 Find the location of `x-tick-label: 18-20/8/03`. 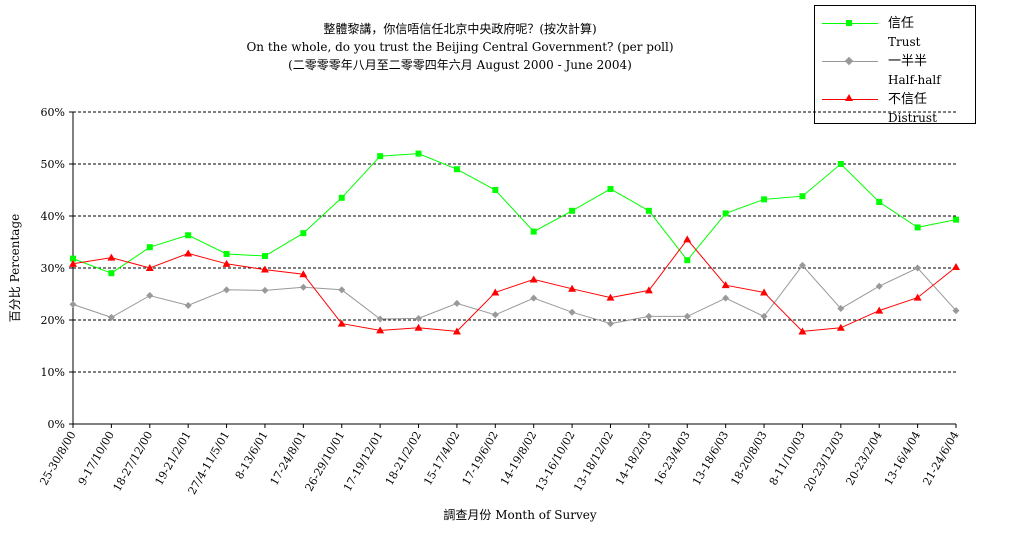

x-tick-label: 18-20/8/03 is located at coordinates (748, 458).